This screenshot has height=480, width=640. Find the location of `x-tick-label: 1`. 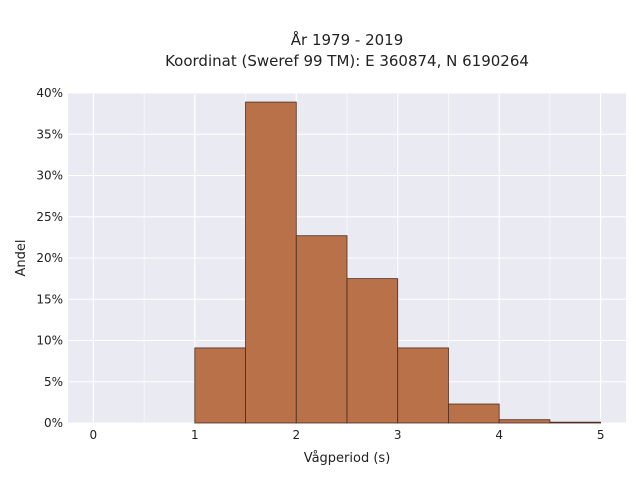

x-tick-label: 1 is located at coordinates (195, 435).